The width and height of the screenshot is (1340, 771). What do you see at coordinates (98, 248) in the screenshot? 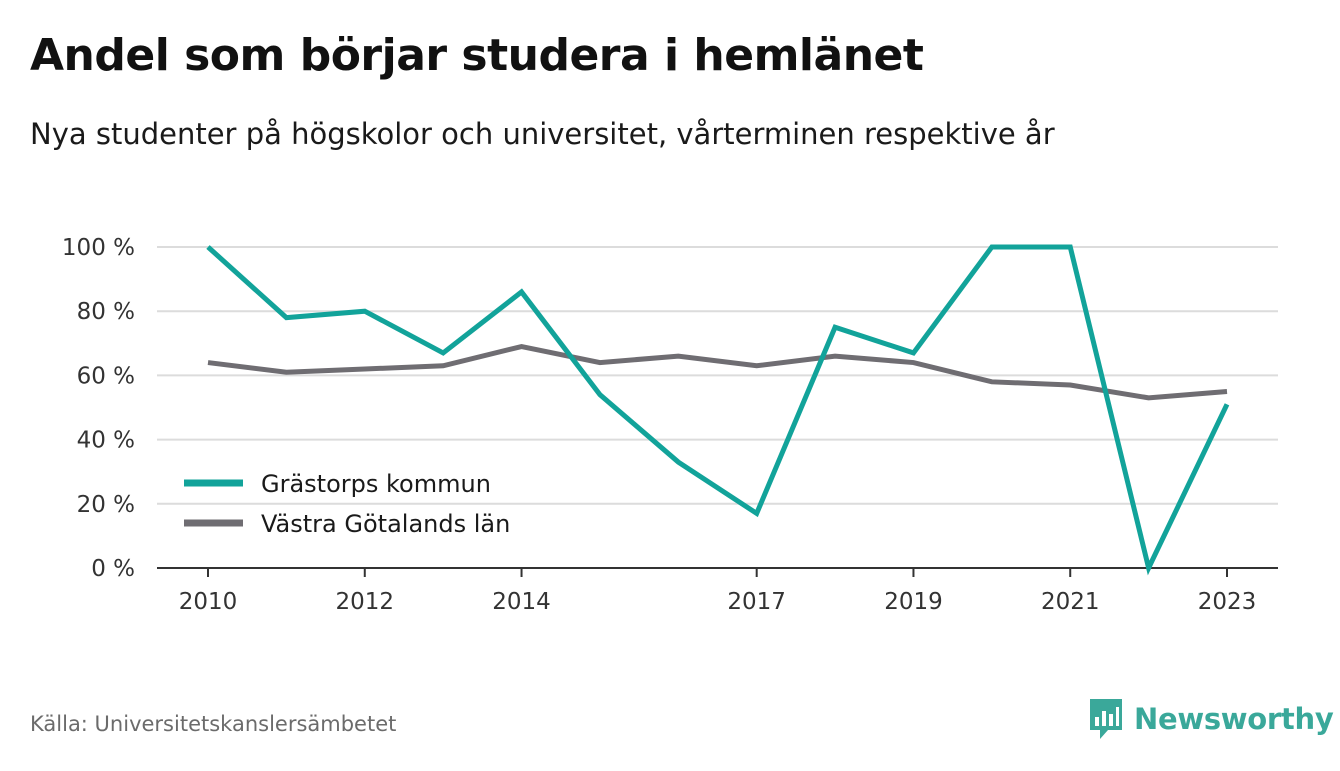
I see `y-tick-label: 100 %` at bounding box center [98, 248].